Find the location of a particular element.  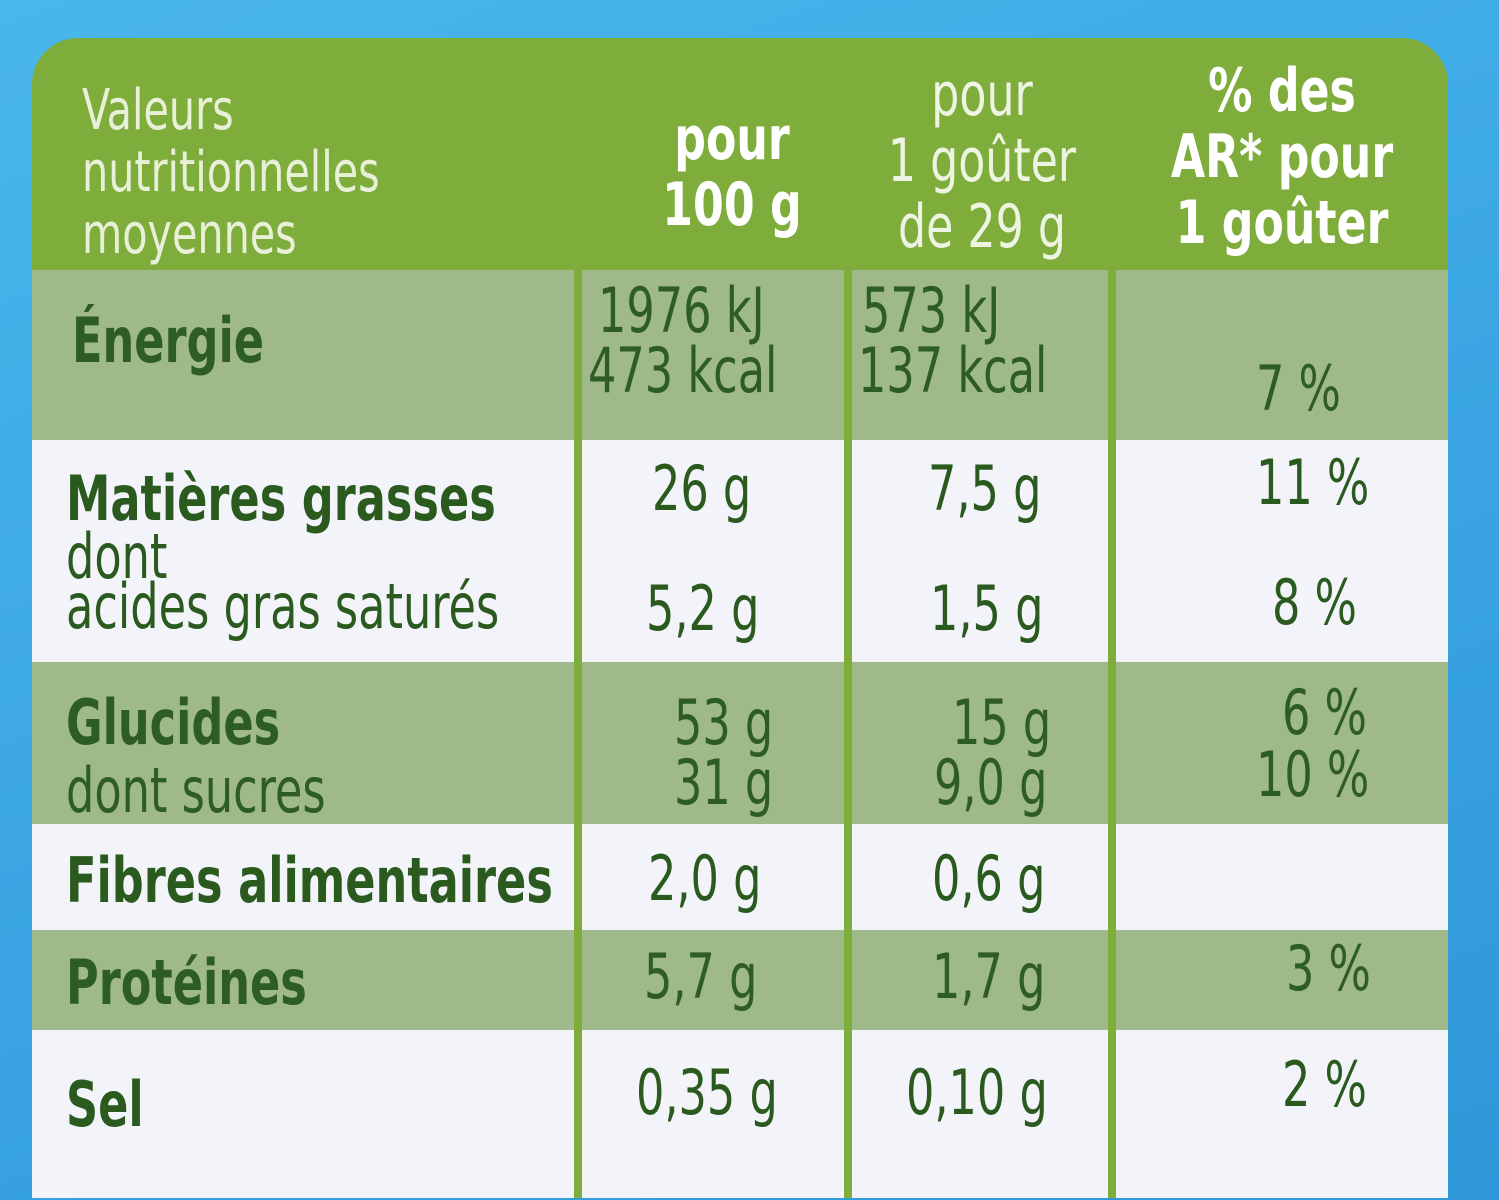

header-reference-intake: % des AR* pour 1 goûter is located at coordinates (1282, 157).